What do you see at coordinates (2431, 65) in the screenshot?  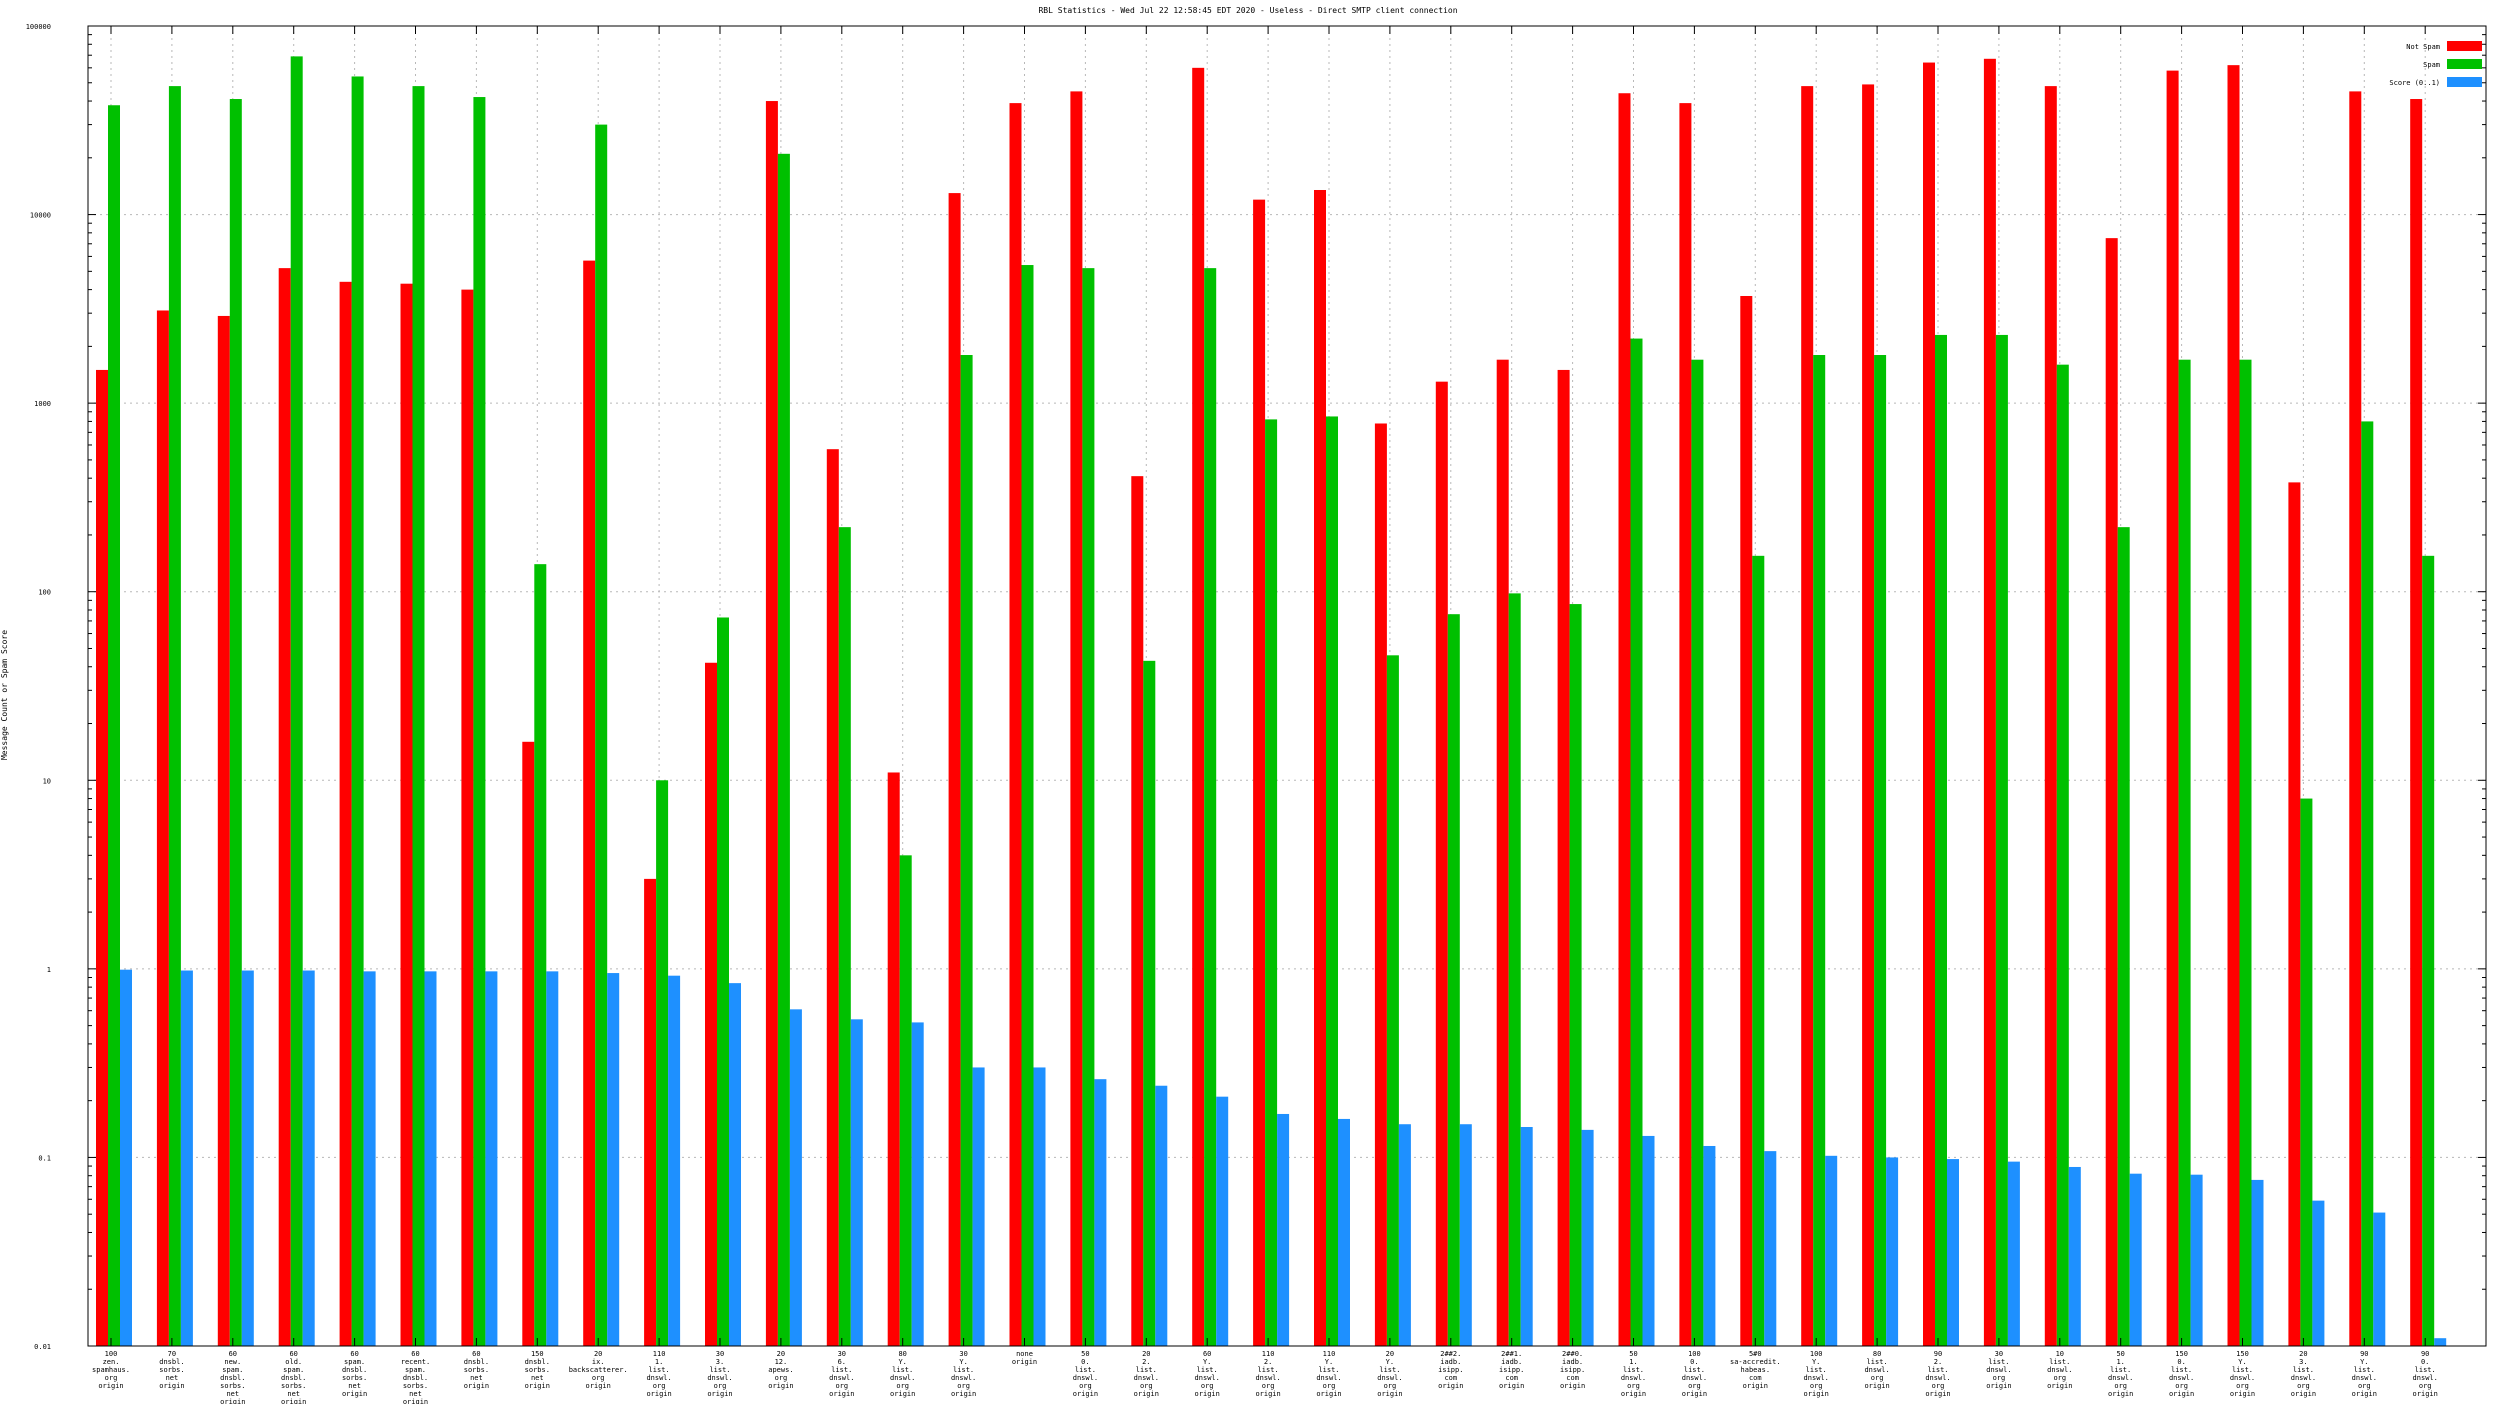 I see `legend-label: Spam` at bounding box center [2431, 65].